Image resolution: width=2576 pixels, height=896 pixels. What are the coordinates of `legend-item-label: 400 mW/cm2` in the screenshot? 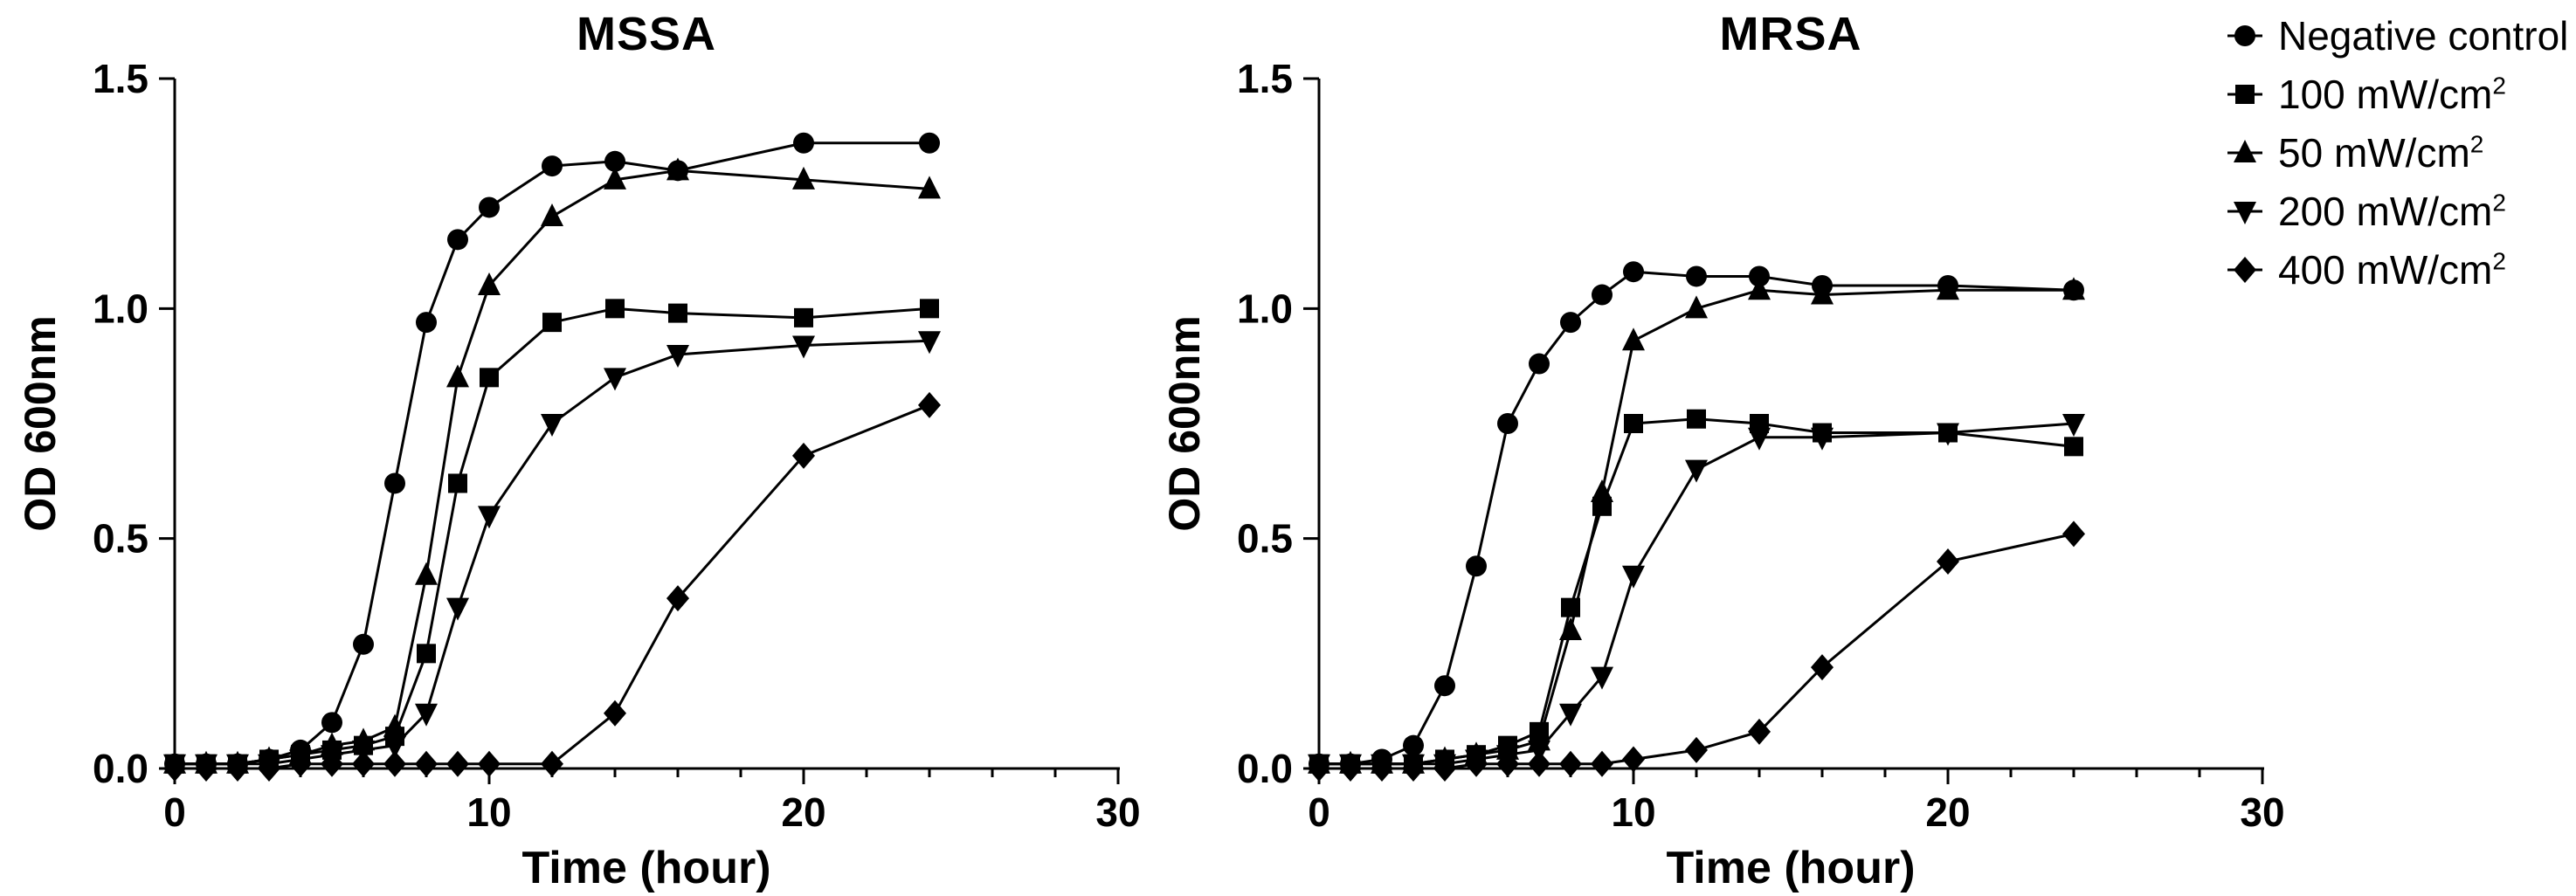 It's located at (2392, 270).